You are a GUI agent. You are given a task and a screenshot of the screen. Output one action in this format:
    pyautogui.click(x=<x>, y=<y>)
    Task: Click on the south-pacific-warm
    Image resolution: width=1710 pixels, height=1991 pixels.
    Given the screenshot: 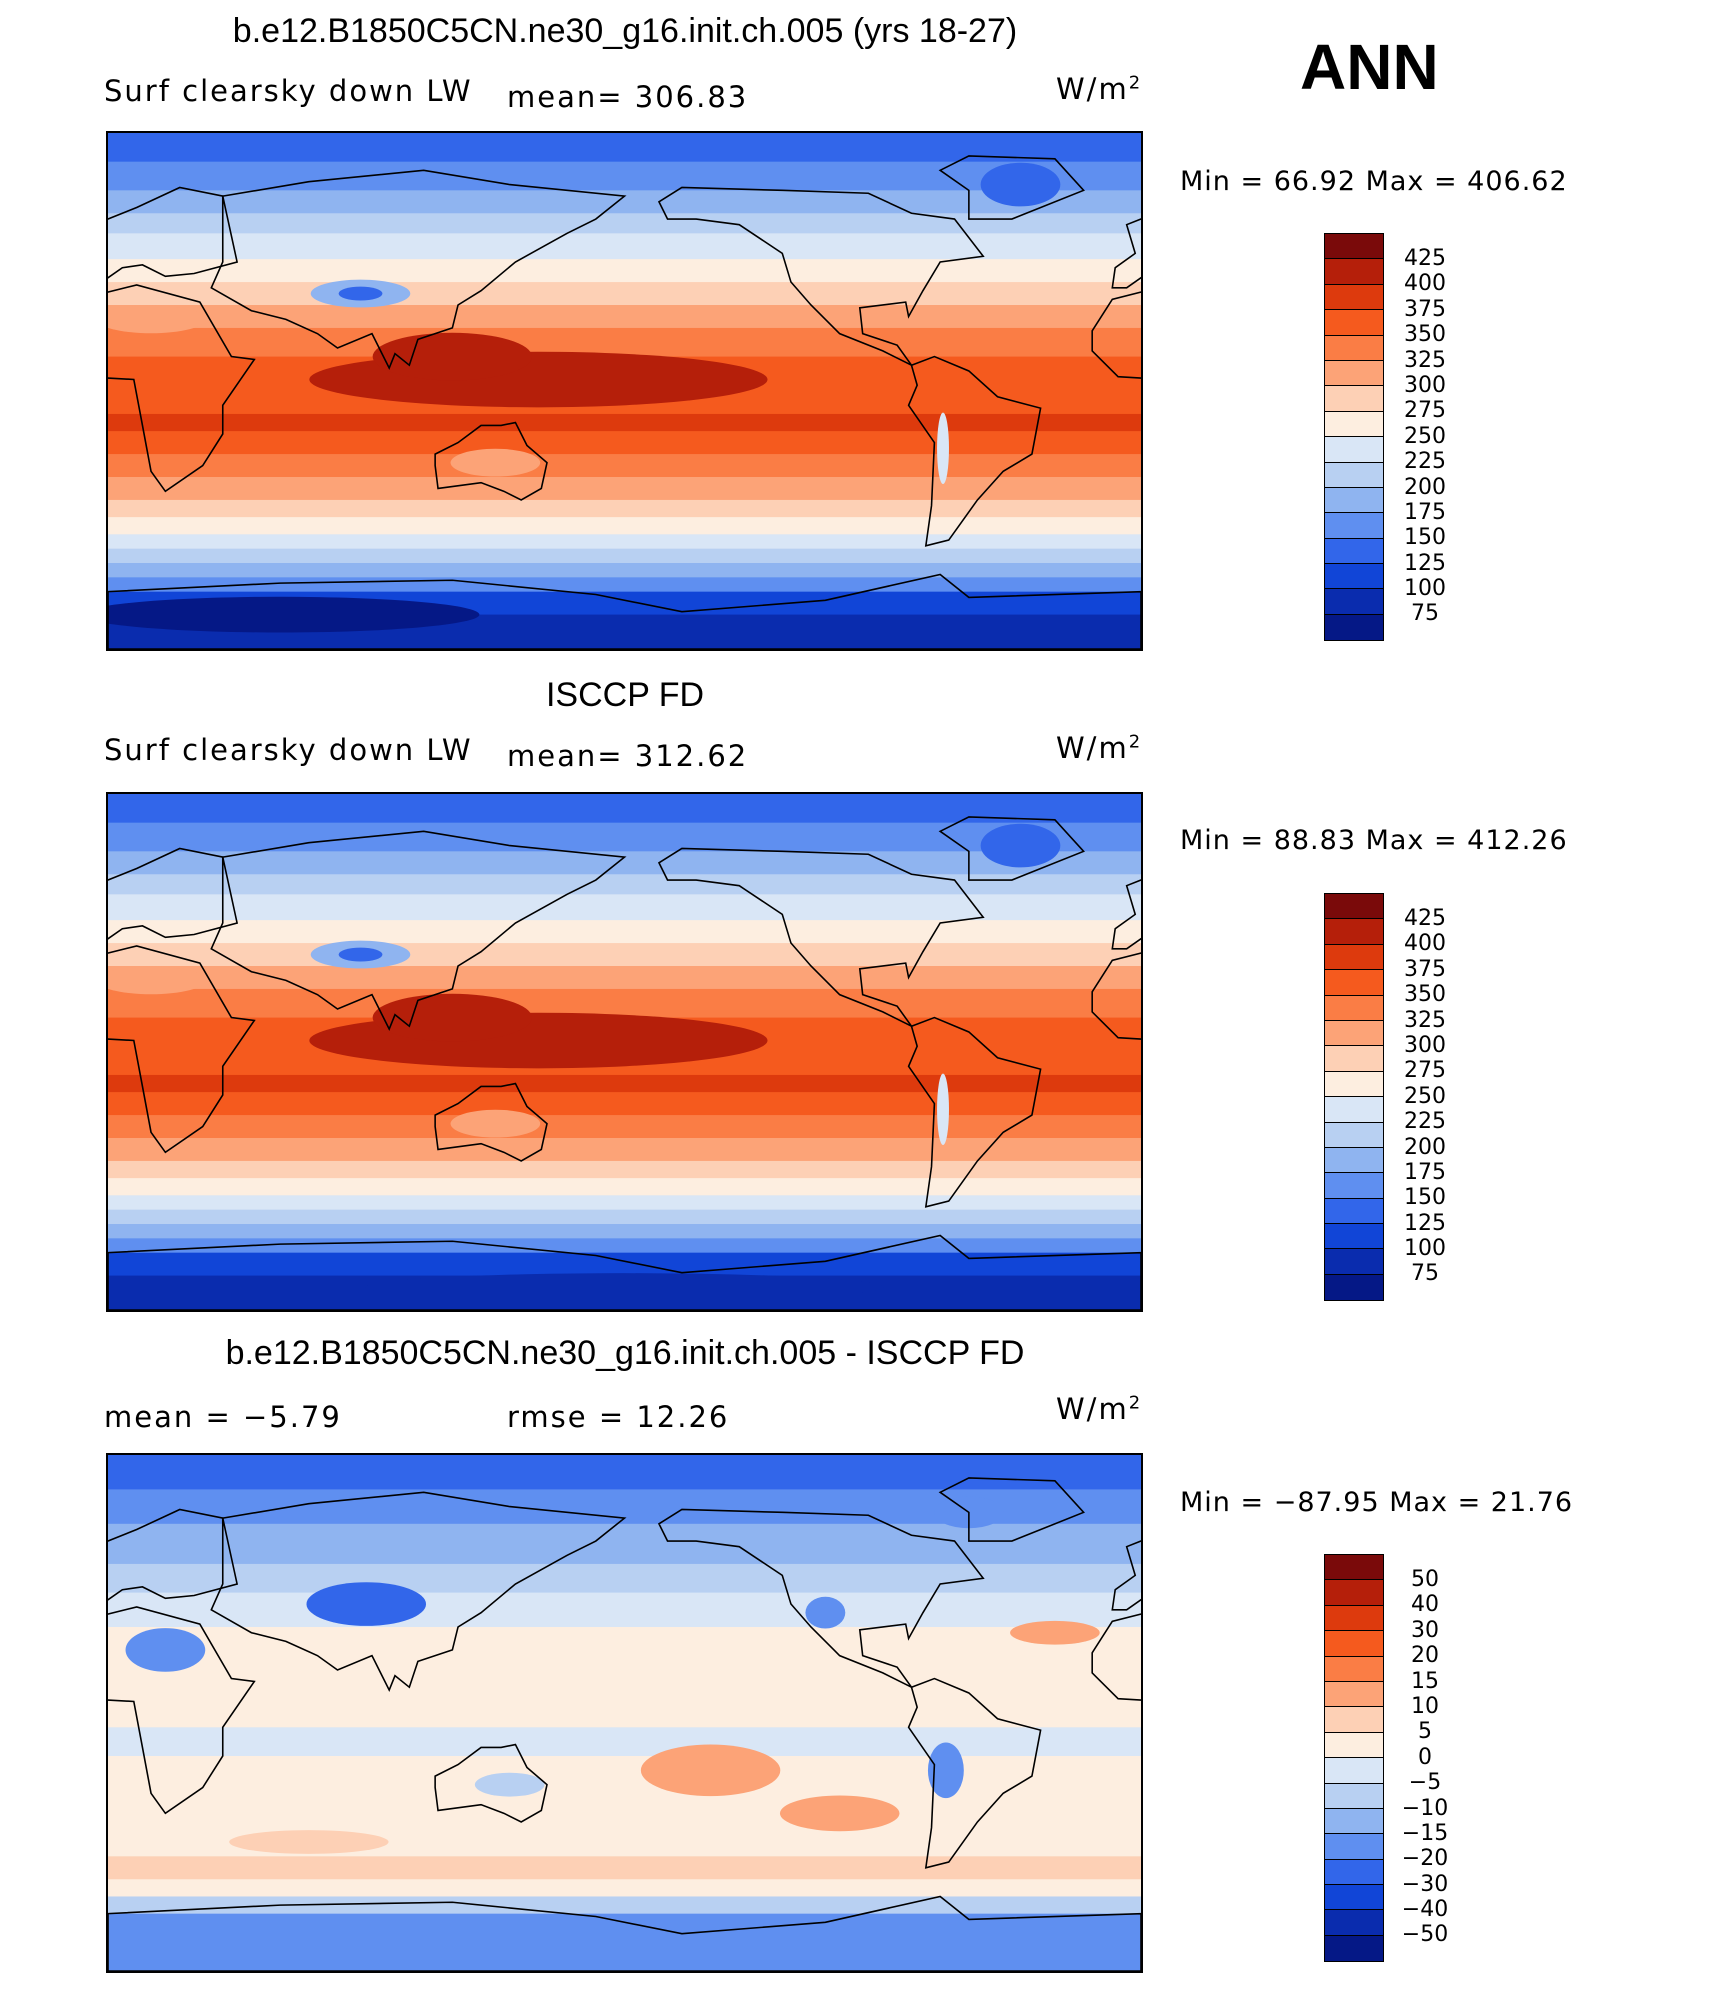 What is the action you would take?
    pyautogui.click(x=839, y=1813)
    